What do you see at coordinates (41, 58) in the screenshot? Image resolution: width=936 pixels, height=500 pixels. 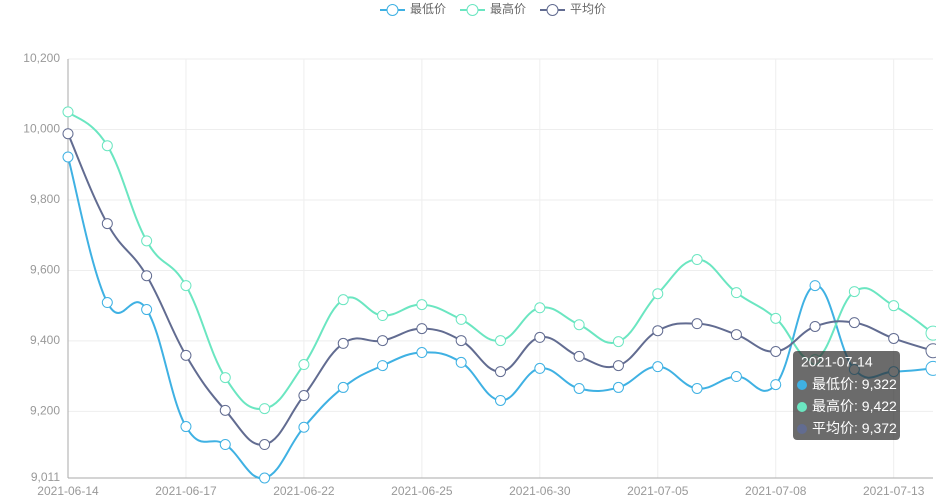 I see `y-tick-label: 10,200` at bounding box center [41, 58].